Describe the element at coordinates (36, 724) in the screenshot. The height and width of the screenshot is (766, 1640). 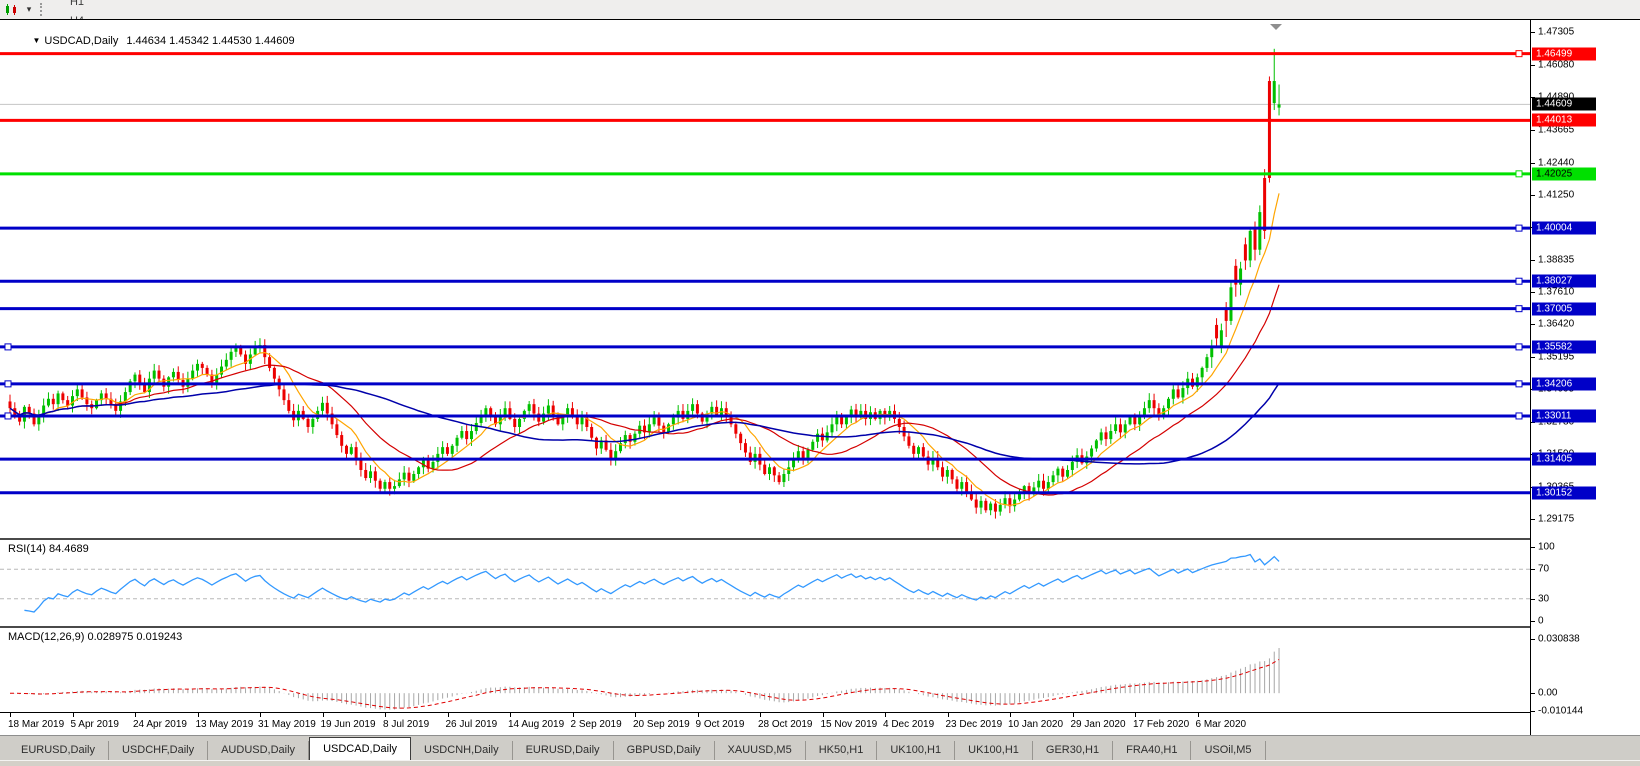
I see `date-label: 18 Mar 2019` at that location.